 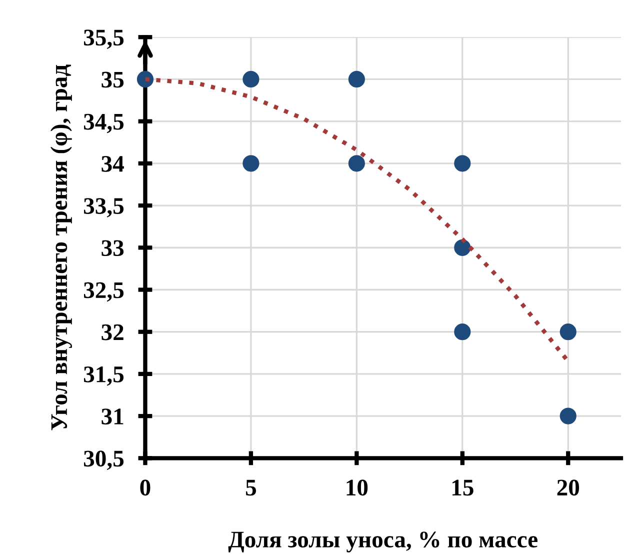 I want to click on x-tick-label: 0, so click(x=145, y=488).